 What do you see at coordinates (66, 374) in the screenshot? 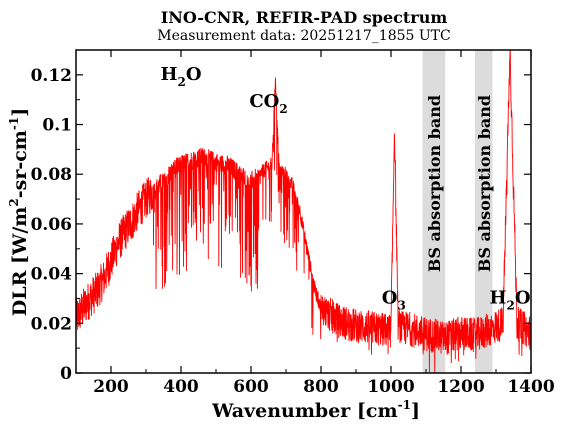
I see `y-tick-label: 0` at bounding box center [66, 374].